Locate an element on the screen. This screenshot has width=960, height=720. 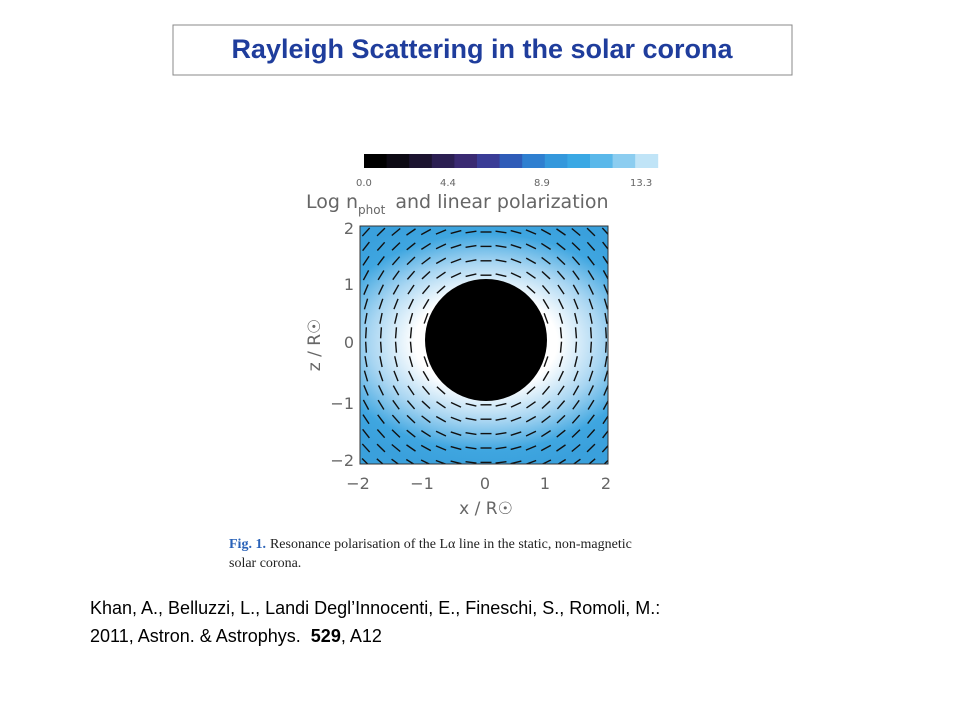
heading-subscript: phot is located at coordinates (372, 210).